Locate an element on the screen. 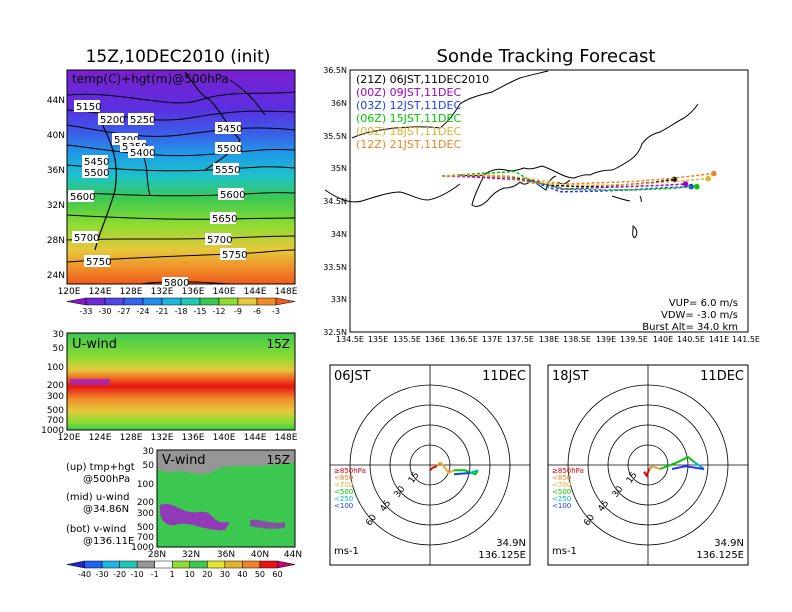  p-tick: 30 is located at coordinates (149, 452).